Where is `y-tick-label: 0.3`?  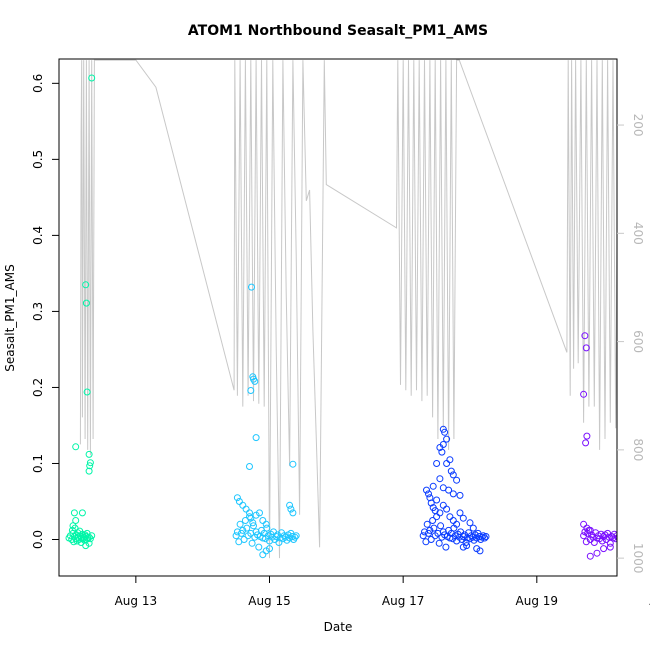
y-tick-label: 0.3 is located at coordinates (38, 311).